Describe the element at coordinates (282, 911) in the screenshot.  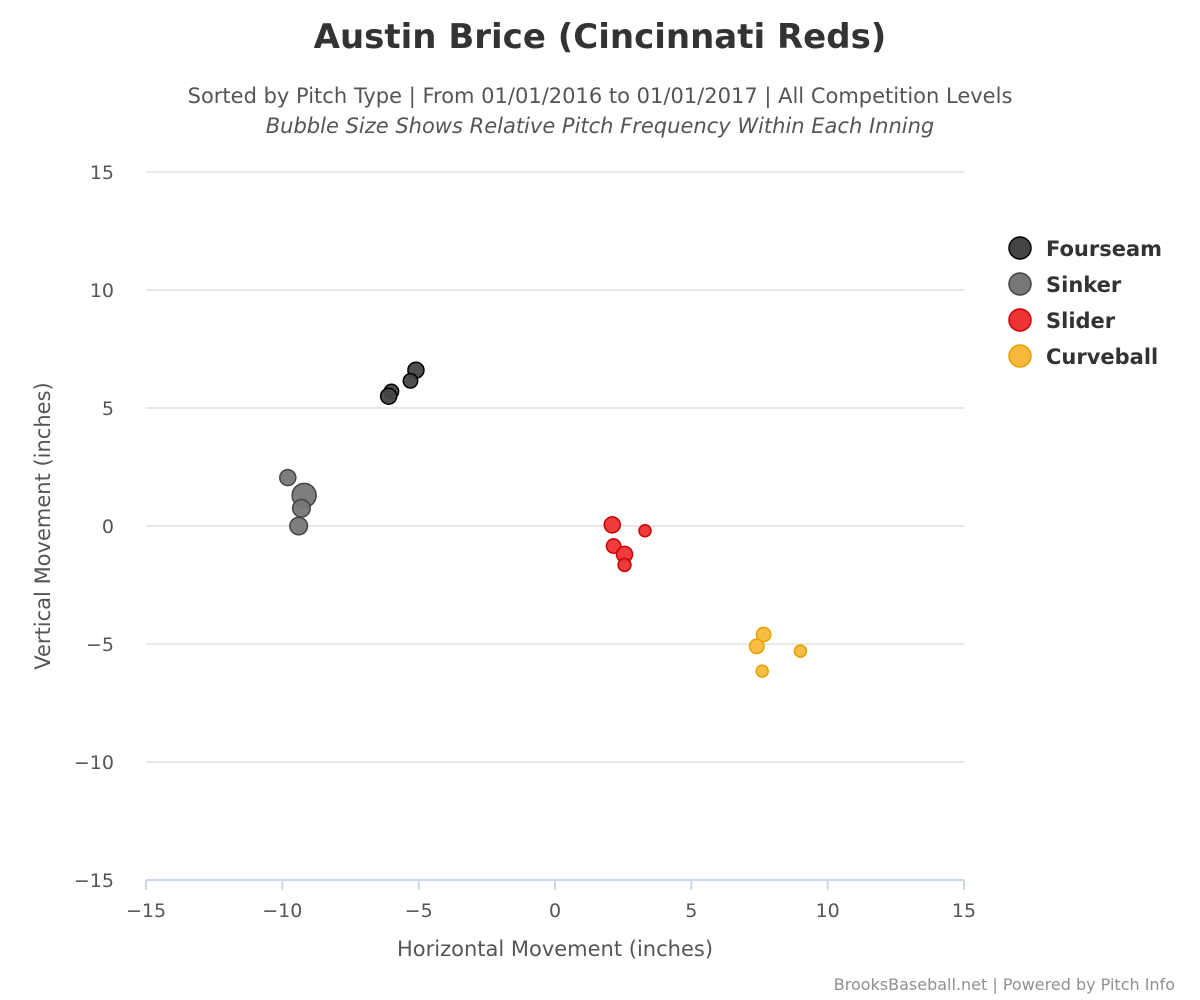
I see `x-tick-label: −10` at that location.